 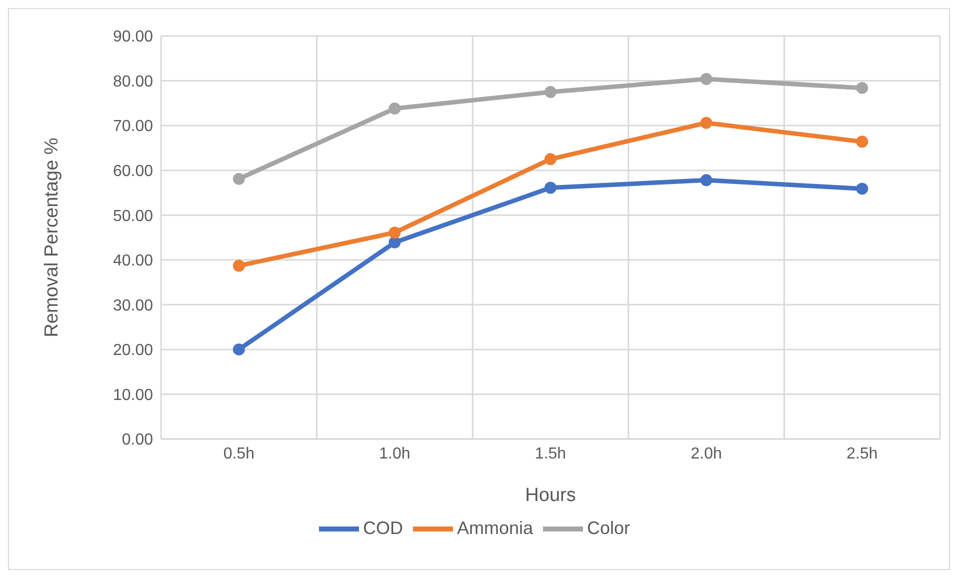 What do you see at coordinates (394, 453) in the screenshot?
I see `x-tick-label: 1.0h` at bounding box center [394, 453].